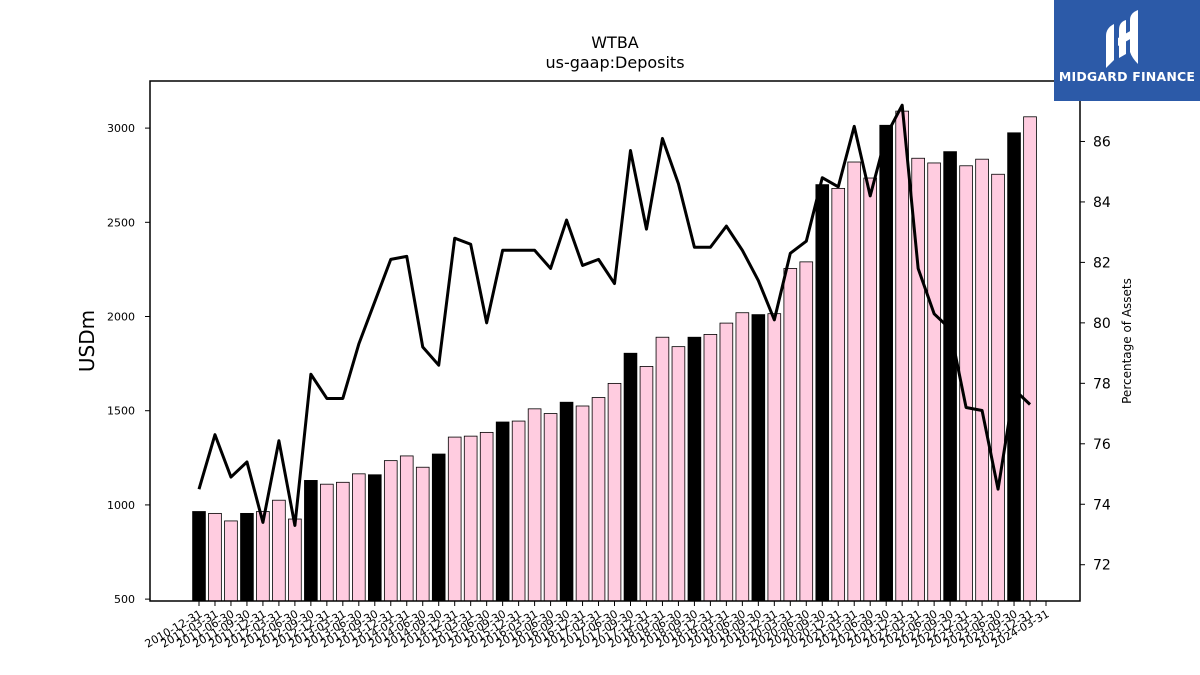 The height and width of the screenshot is (675, 1200). I want to click on y-tick-label: 500, so click(124, 599).